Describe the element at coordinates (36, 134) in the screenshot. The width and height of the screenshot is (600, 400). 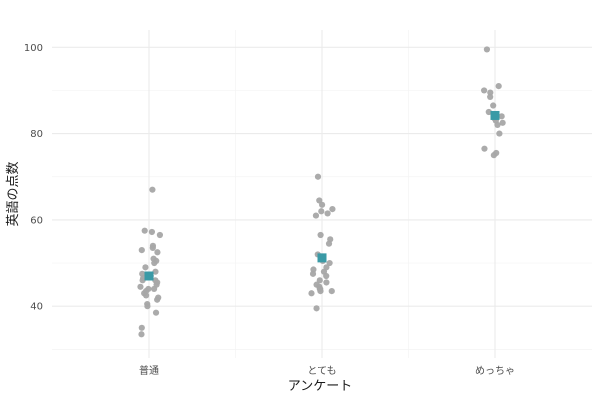
I see `y-tick-label: 80` at that location.